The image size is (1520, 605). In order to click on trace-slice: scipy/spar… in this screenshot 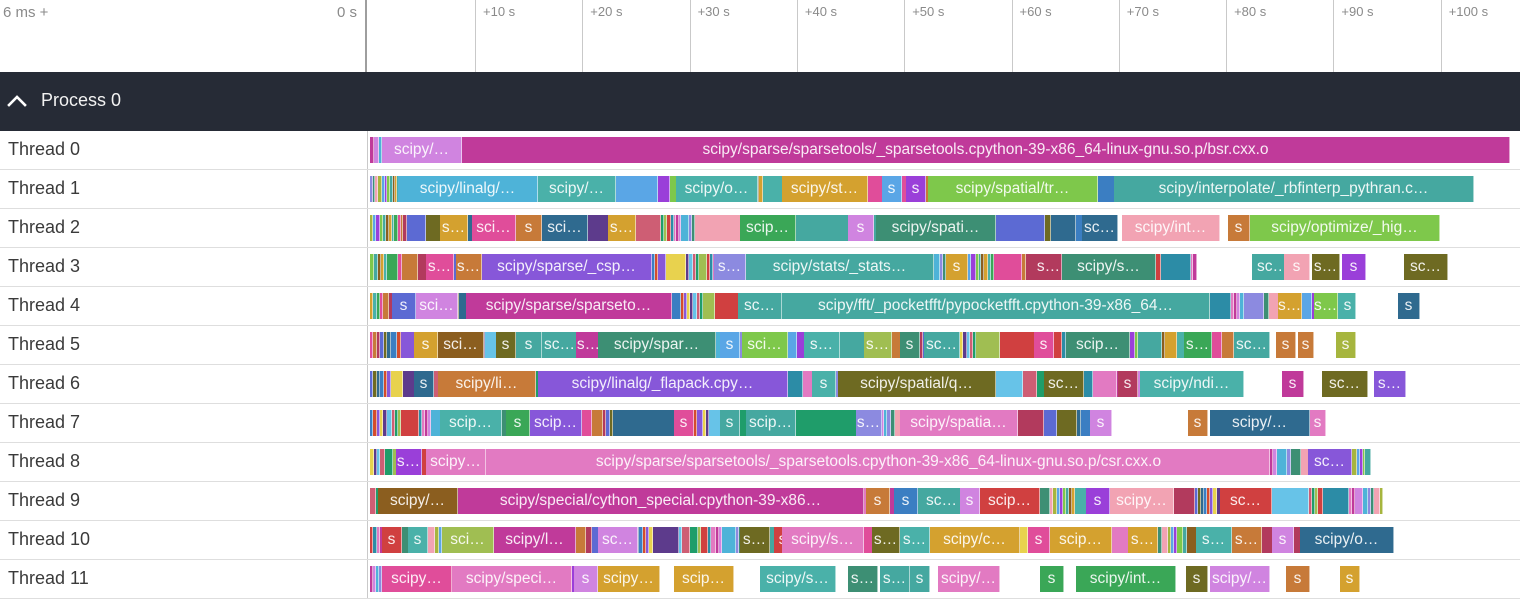, I will do `click(657, 345)`.